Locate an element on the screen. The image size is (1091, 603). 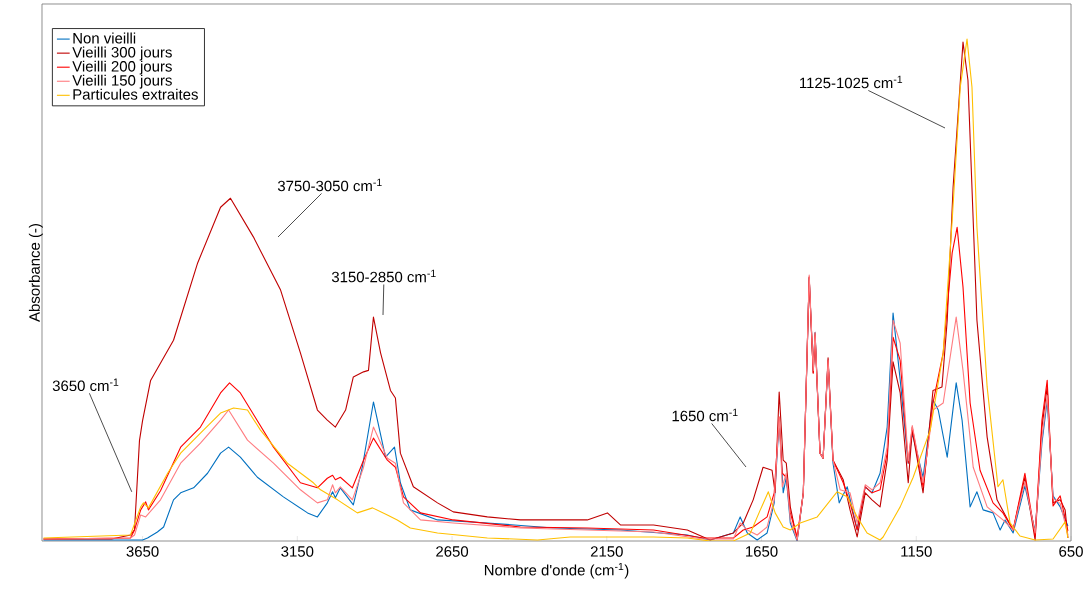
y-axis-title: Absorbance (-) is located at coordinates (35, 273).